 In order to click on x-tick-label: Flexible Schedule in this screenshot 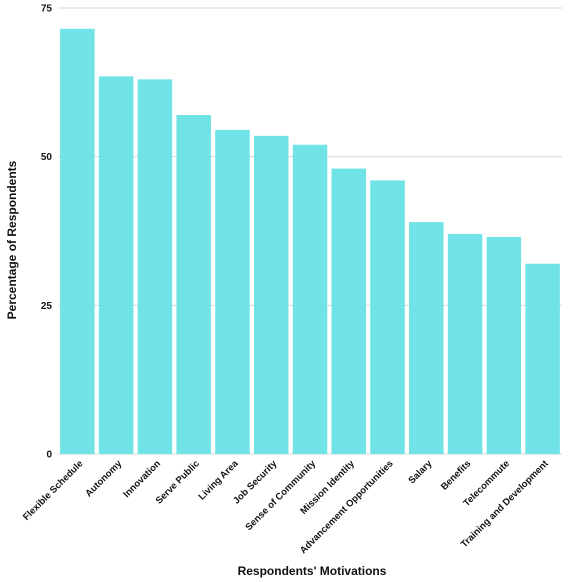, I will do `click(53, 490)`.